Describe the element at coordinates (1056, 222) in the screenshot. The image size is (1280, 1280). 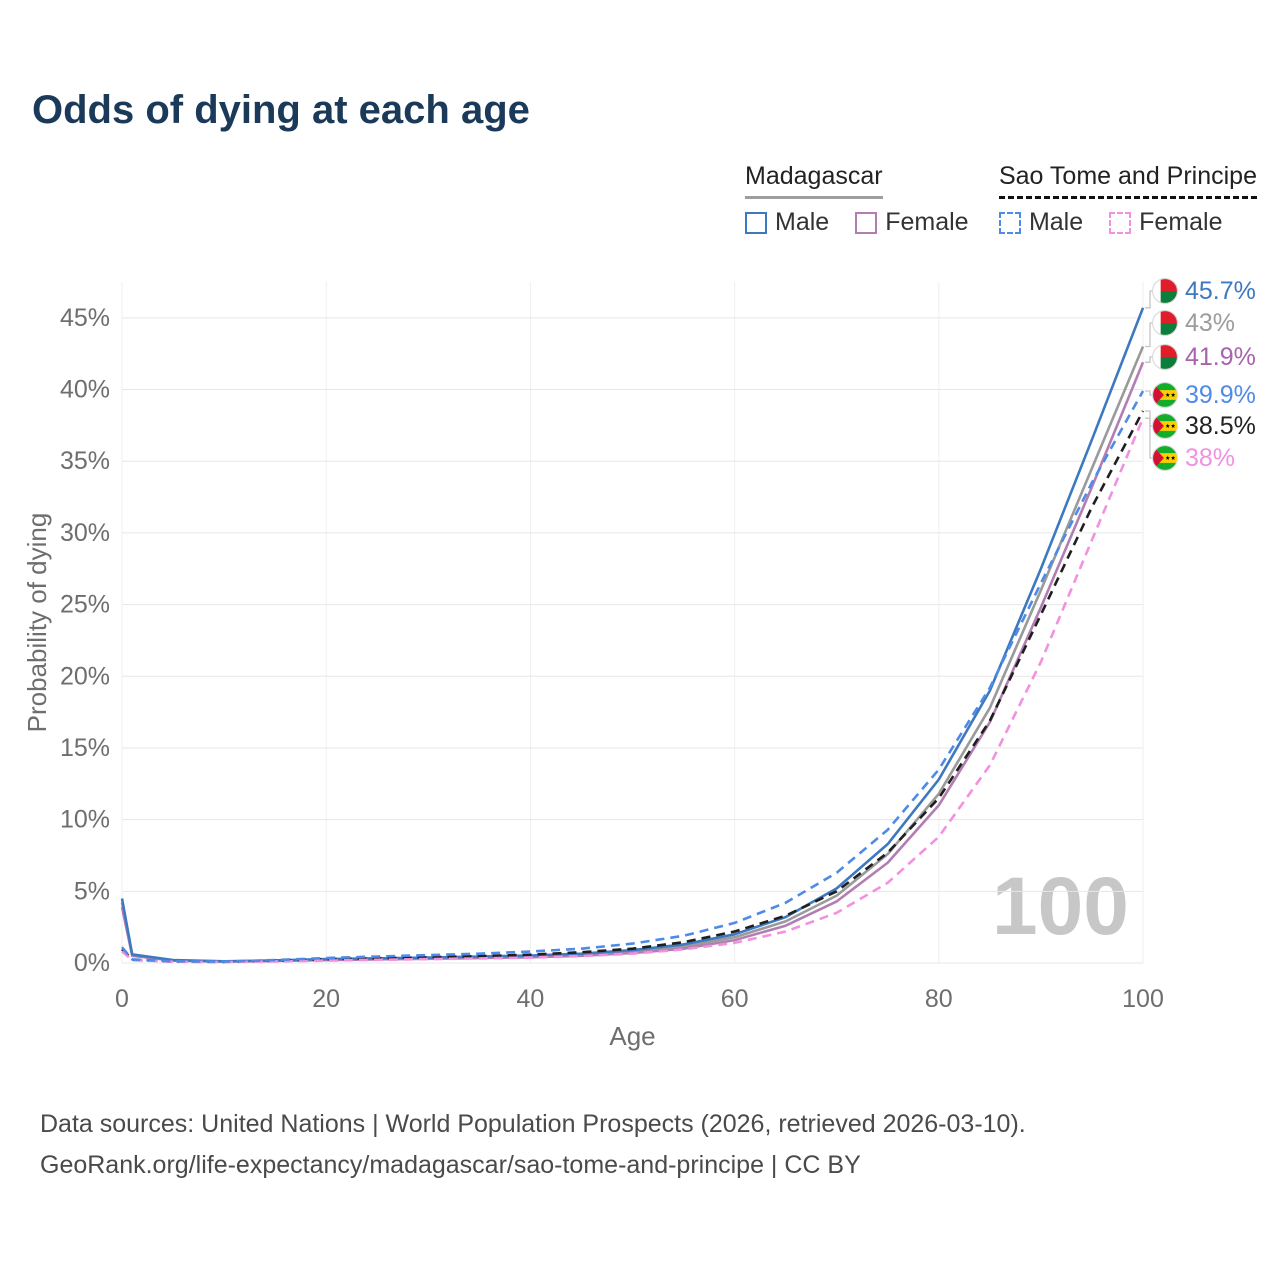
I see `legend-label-sao-tome-male: Male` at that location.